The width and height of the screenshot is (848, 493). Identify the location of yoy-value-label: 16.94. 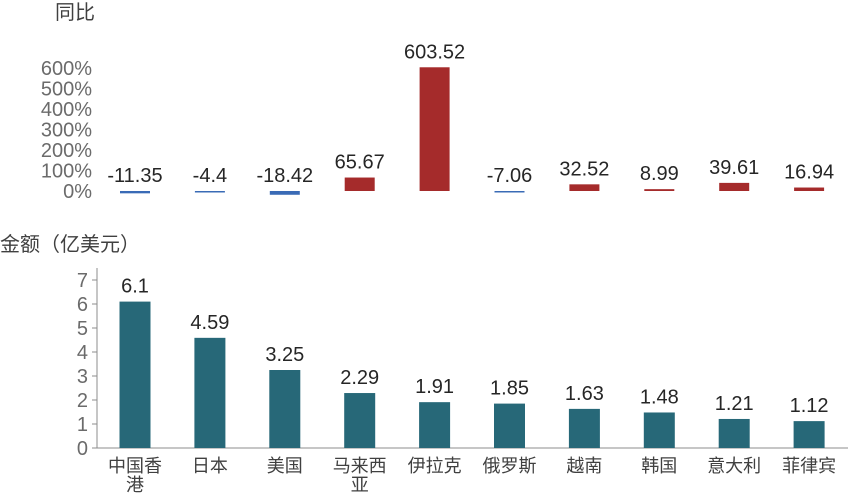
(809, 173).